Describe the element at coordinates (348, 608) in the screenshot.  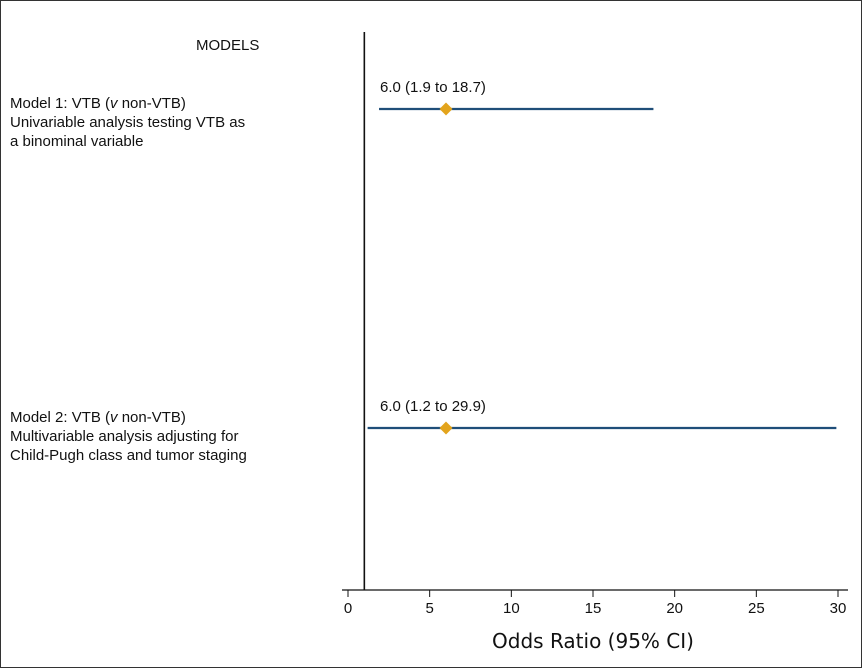
I see `x-tick-label-0: 0` at that location.